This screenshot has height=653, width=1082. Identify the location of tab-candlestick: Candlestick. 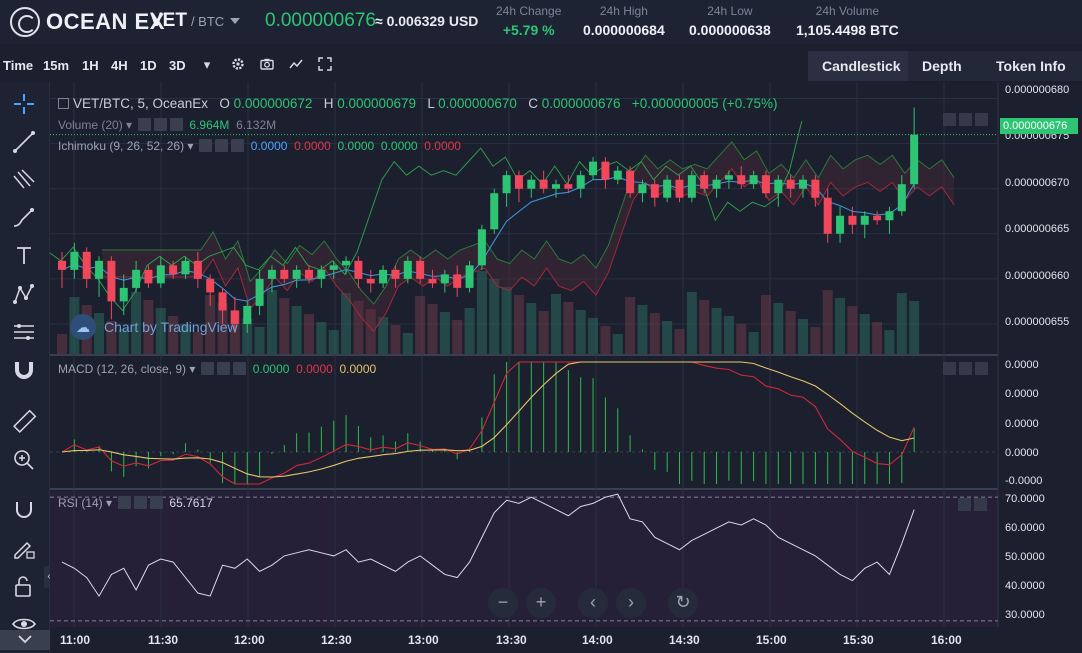
(858, 66).